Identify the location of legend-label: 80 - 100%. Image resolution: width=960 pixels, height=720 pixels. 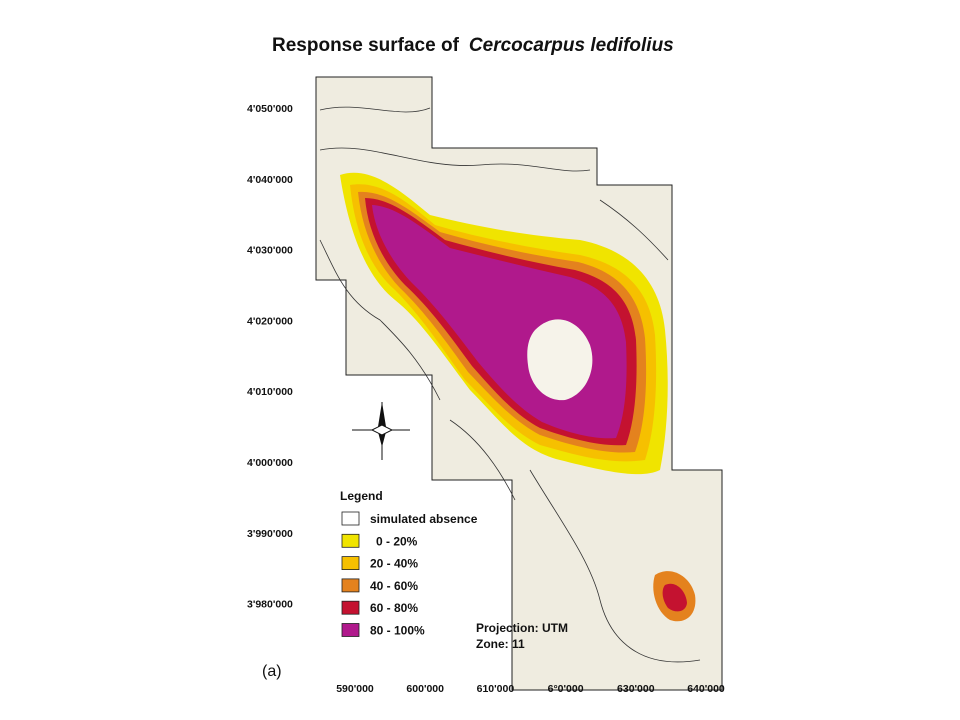
(397, 631).